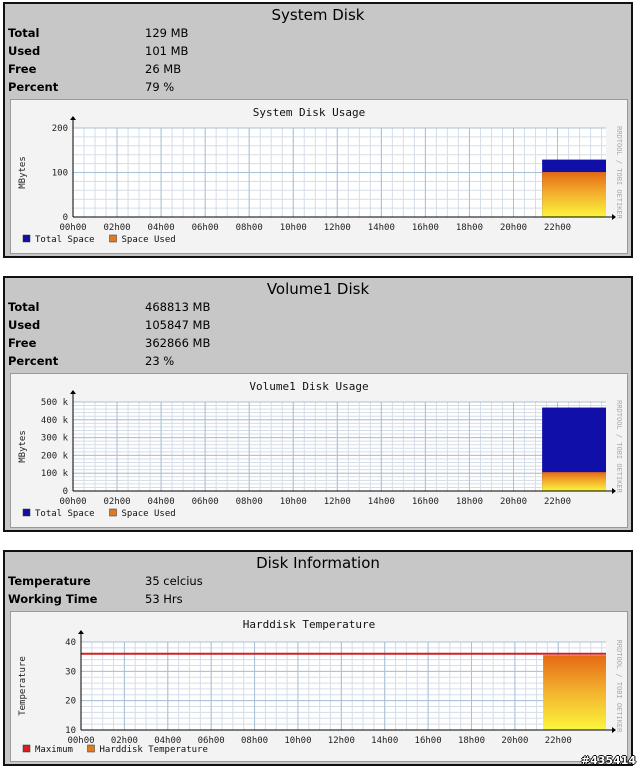 The width and height of the screenshot is (640, 769). I want to click on stat-value: 468813 MB, so click(178, 307).